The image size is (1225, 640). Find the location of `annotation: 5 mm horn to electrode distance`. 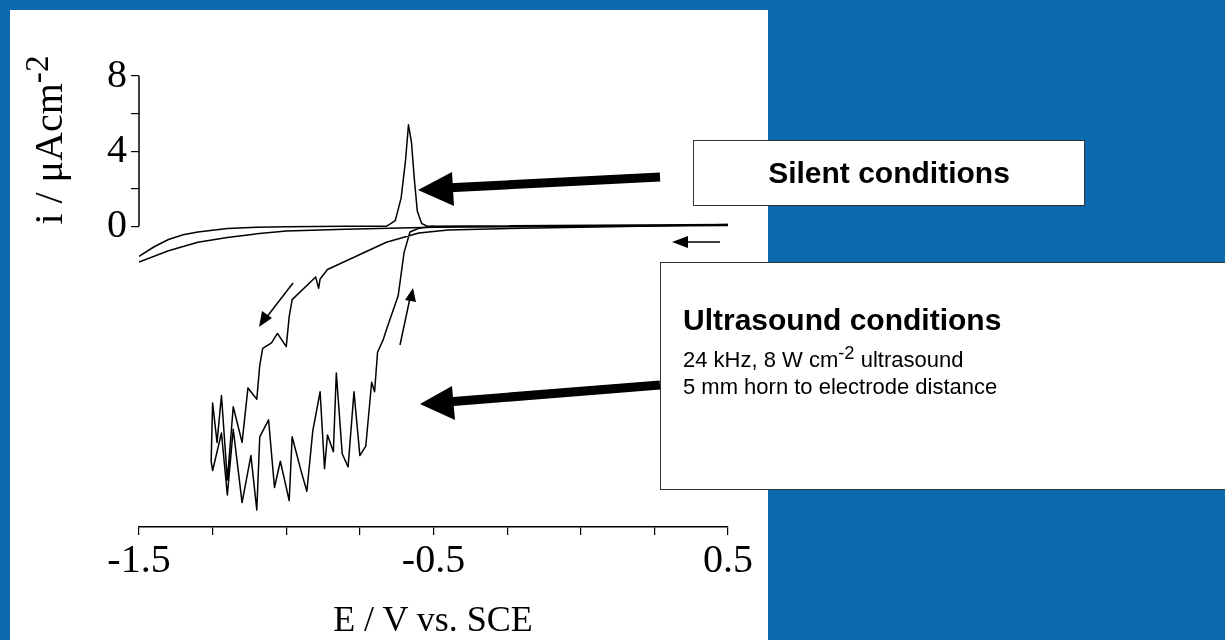

annotation: 5 mm horn to electrode distance is located at coordinates (841, 387).